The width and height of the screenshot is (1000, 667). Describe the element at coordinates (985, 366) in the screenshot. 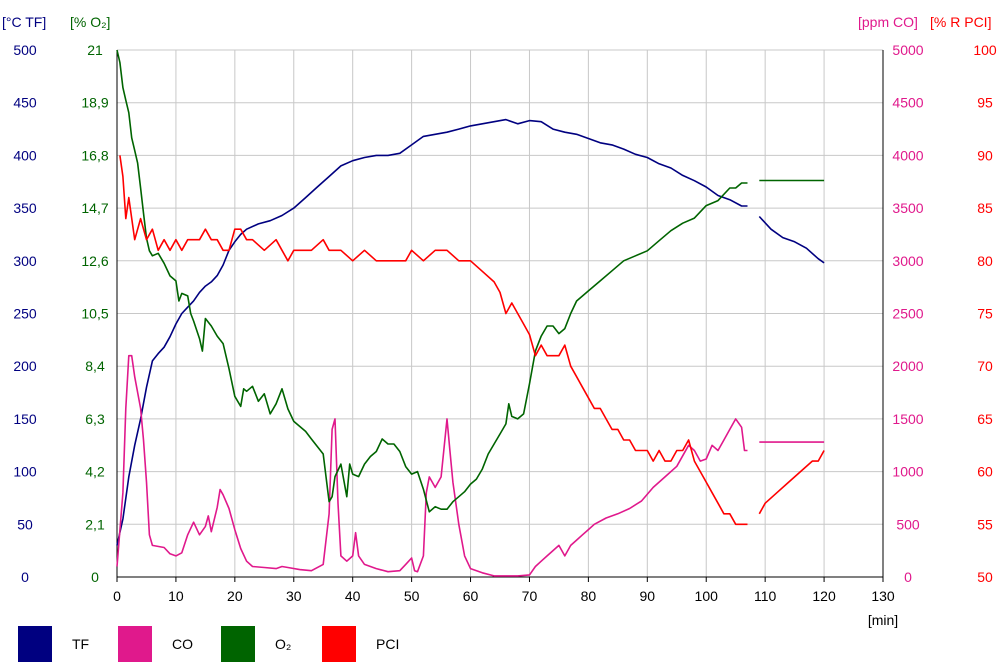

I see `y-tick-label-pci: 70` at that location.